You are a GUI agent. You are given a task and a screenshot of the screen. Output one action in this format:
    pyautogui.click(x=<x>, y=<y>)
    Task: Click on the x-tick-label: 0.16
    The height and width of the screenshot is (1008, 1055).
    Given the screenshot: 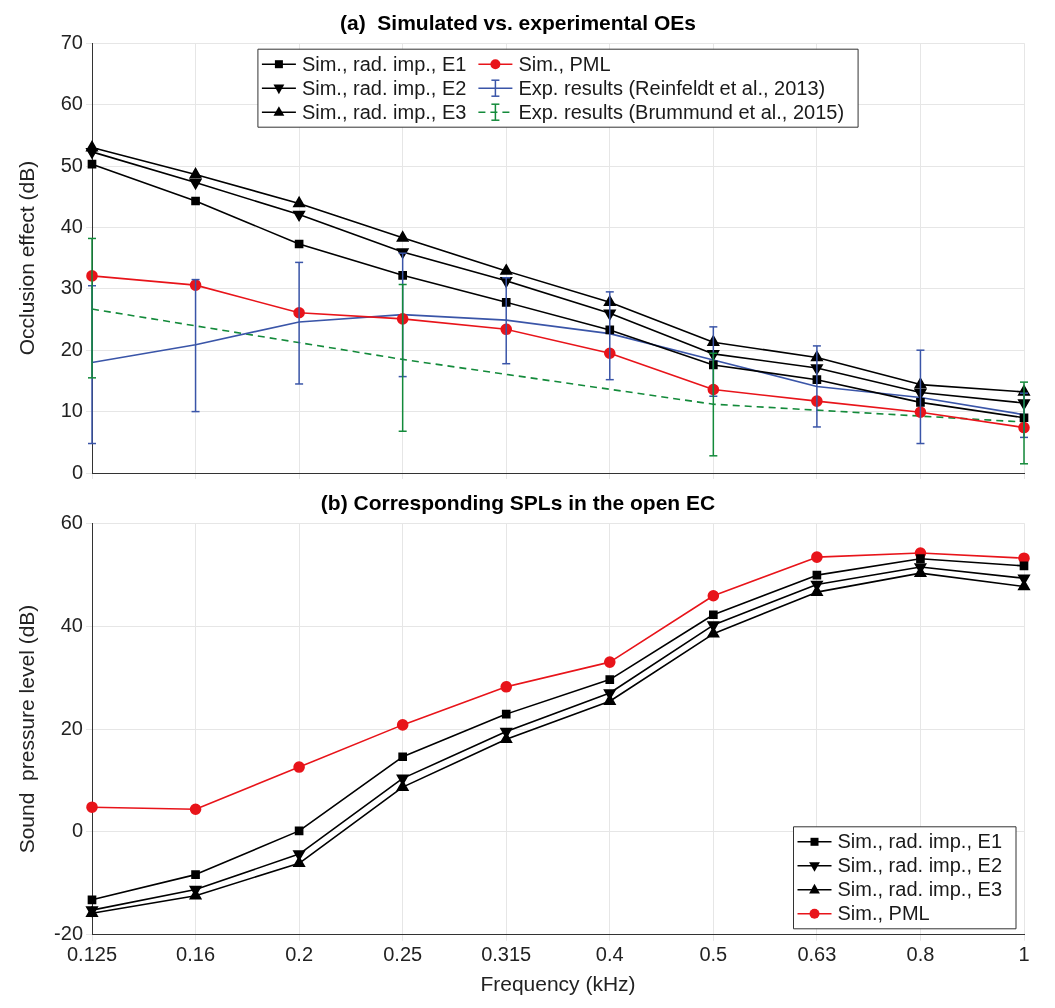 What is the action you would take?
    pyautogui.click(x=196, y=954)
    